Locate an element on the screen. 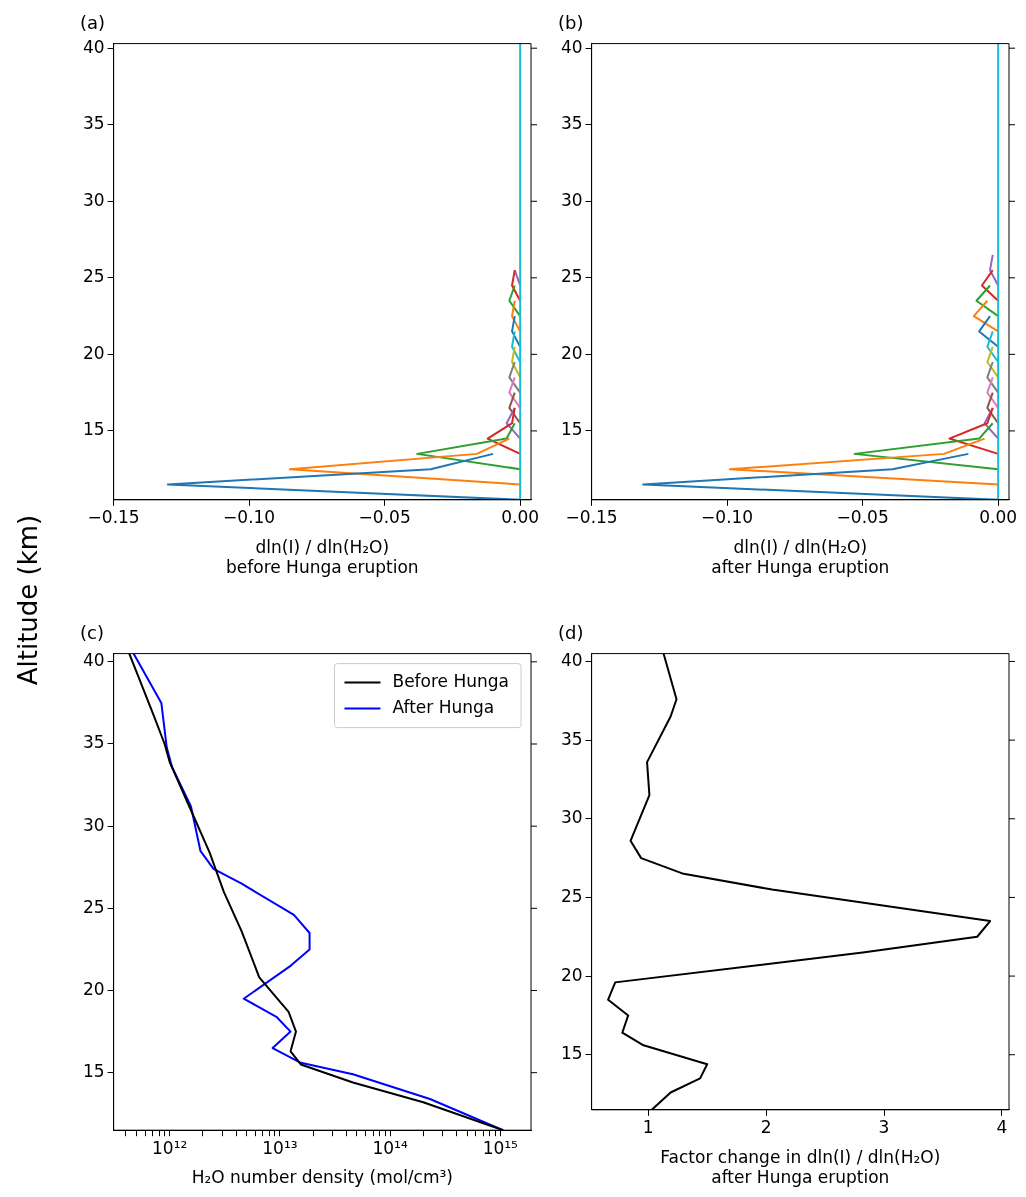 The image size is (1026, 1197). chart-title: (c) is located at coordinates (92, 633).